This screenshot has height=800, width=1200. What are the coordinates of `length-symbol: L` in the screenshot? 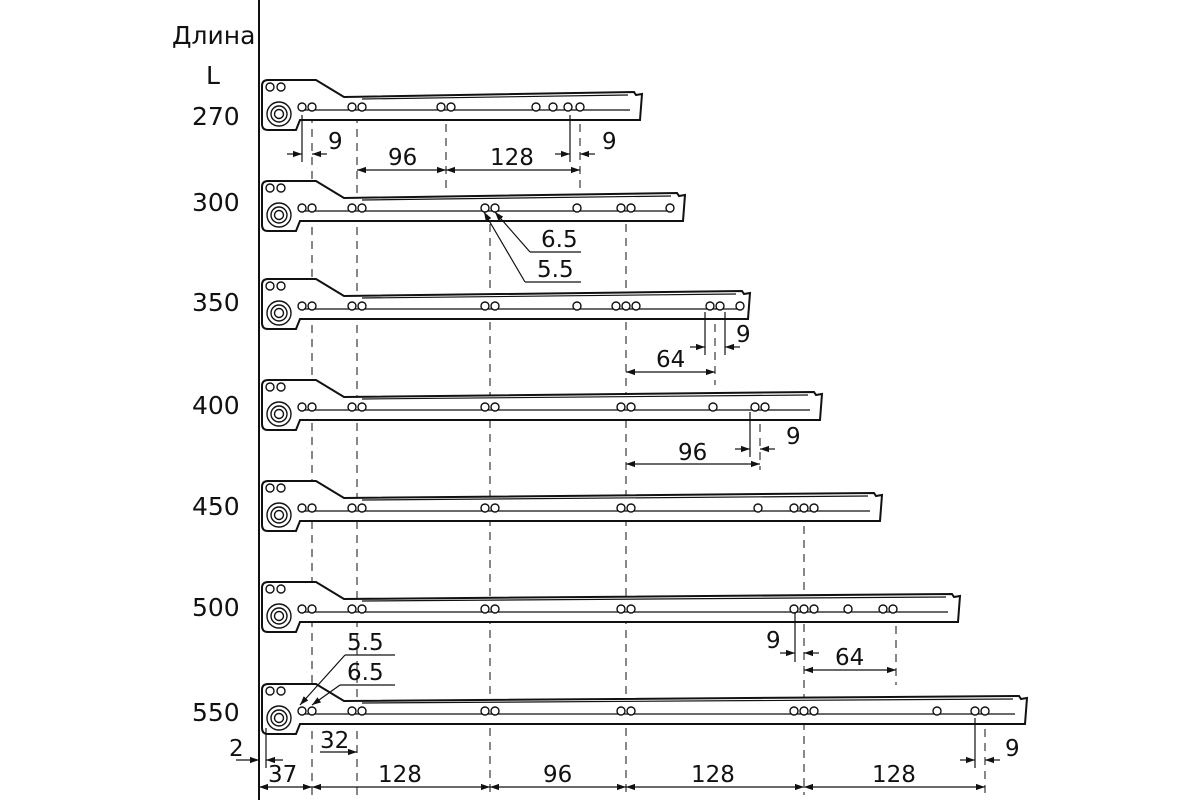 It's located at (213, 75).